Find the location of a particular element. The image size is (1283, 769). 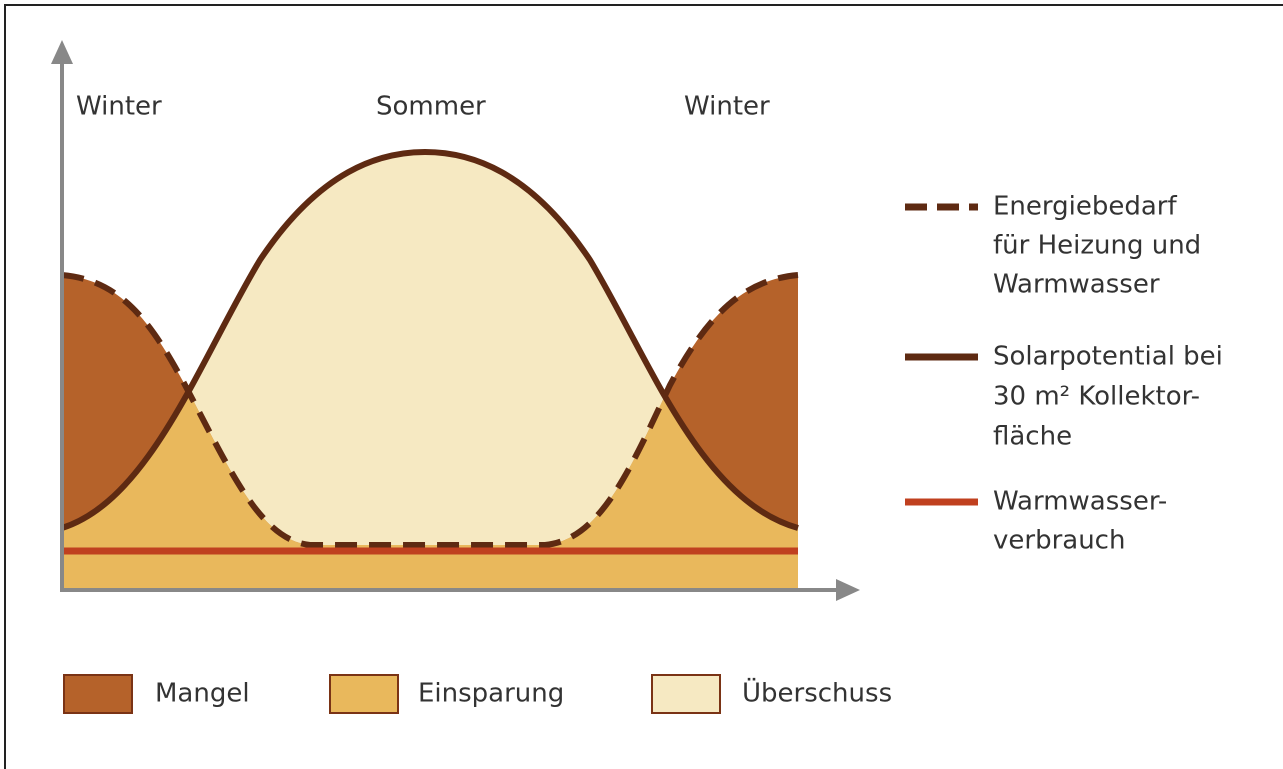

legend-text: Einsparung is located at coordinates (491, 694).